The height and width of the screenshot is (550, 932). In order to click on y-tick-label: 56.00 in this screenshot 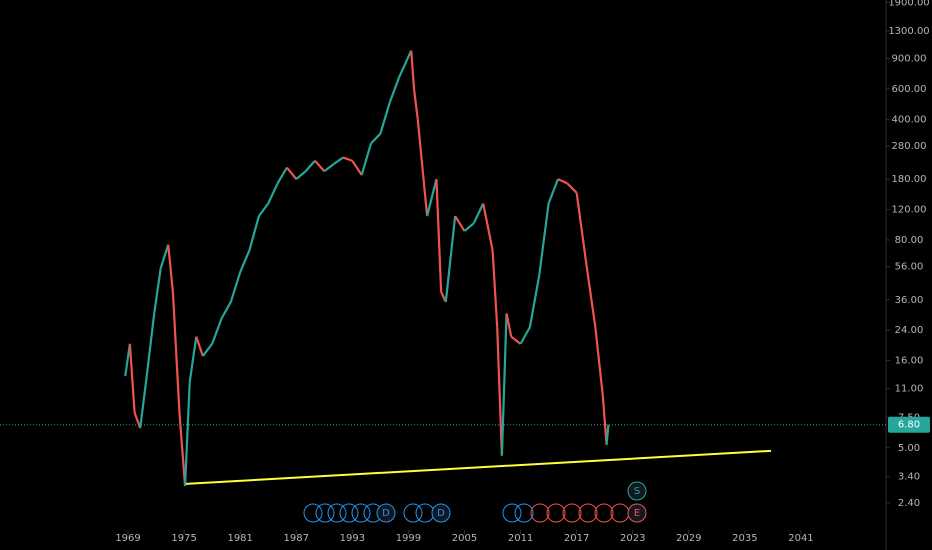, I will do `click(909, 267)`.